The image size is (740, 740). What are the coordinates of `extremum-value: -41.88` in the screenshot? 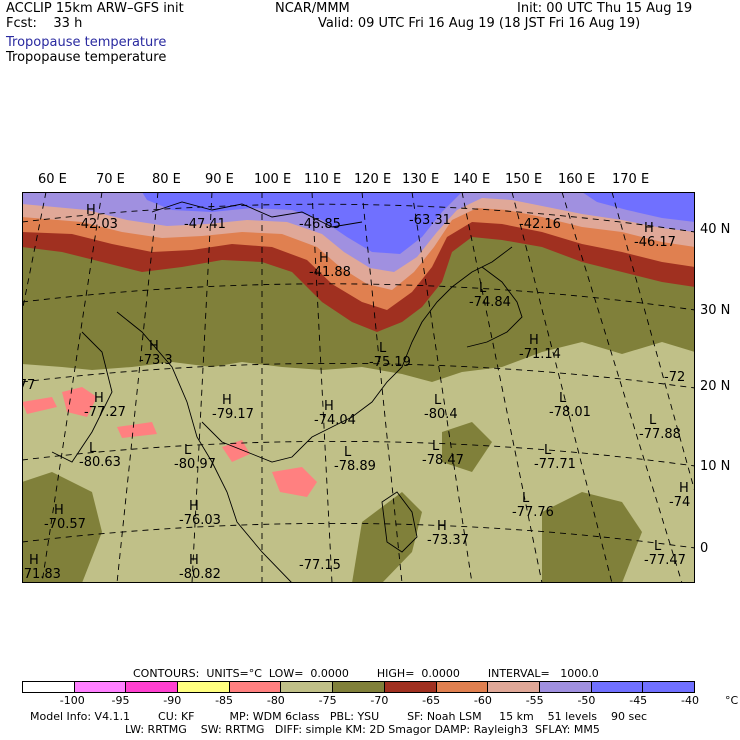 It's located at (330, 272).